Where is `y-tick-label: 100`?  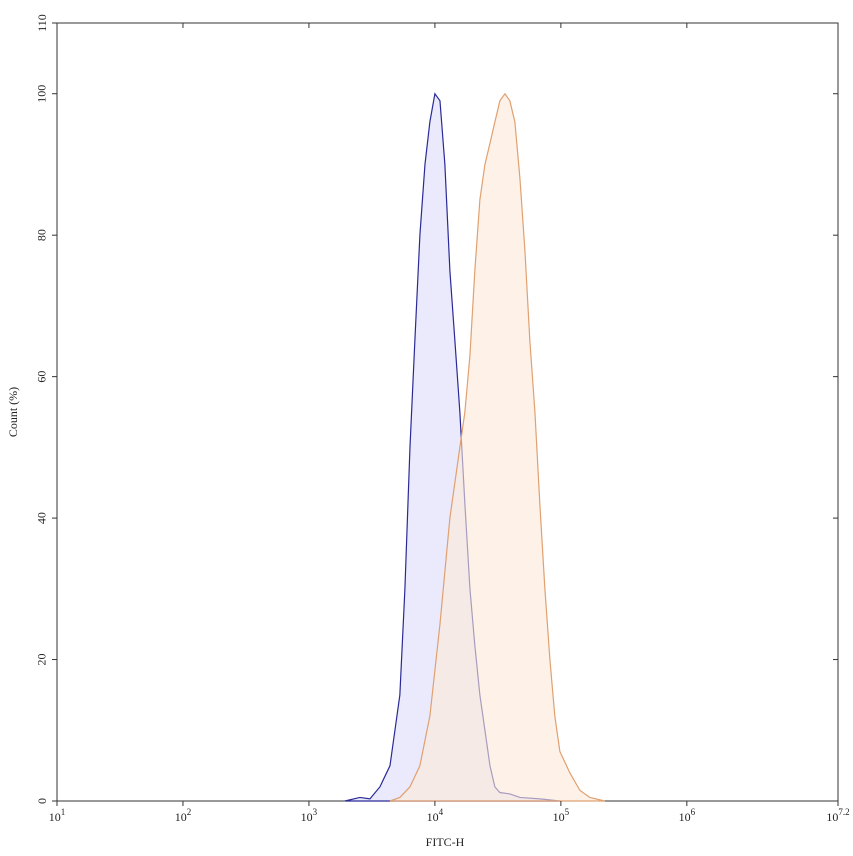 y-tick-label: 100 is located at coordinates (42, 94).